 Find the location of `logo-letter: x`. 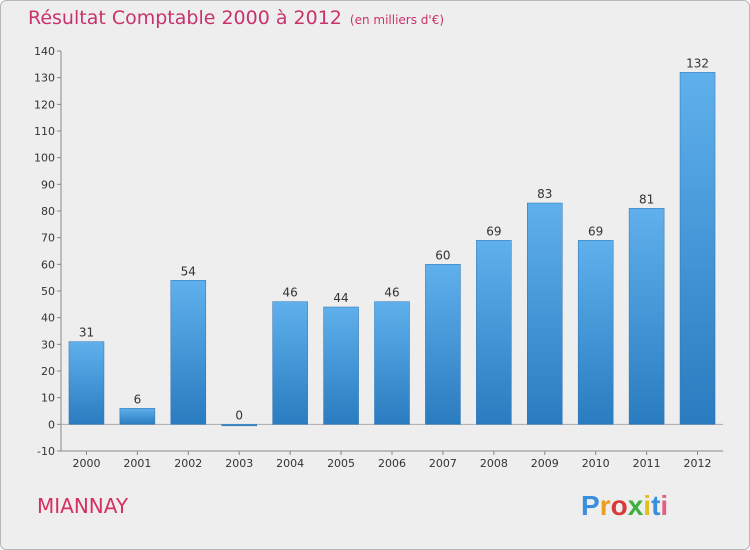

logo-letter: x is located at coordinates (635, 505).